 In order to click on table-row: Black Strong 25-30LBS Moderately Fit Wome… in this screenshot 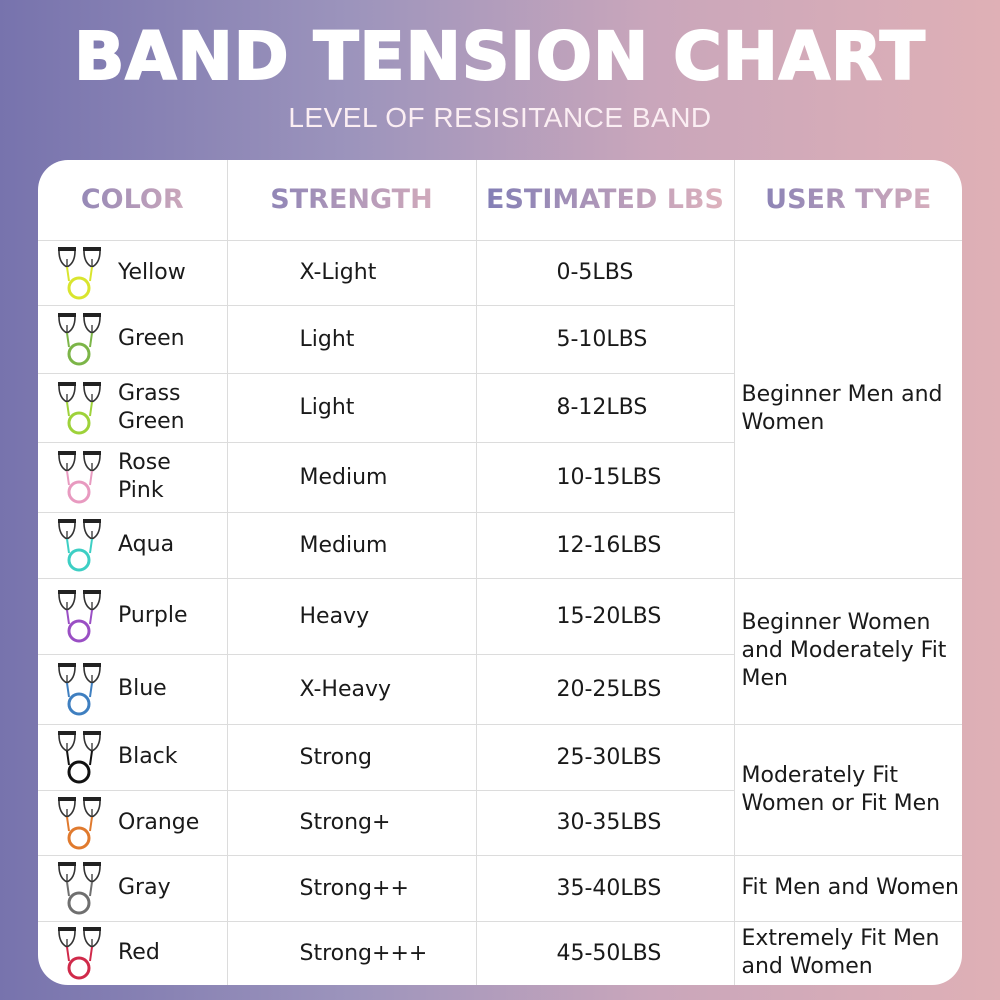, I will do `click(500, 789)`.